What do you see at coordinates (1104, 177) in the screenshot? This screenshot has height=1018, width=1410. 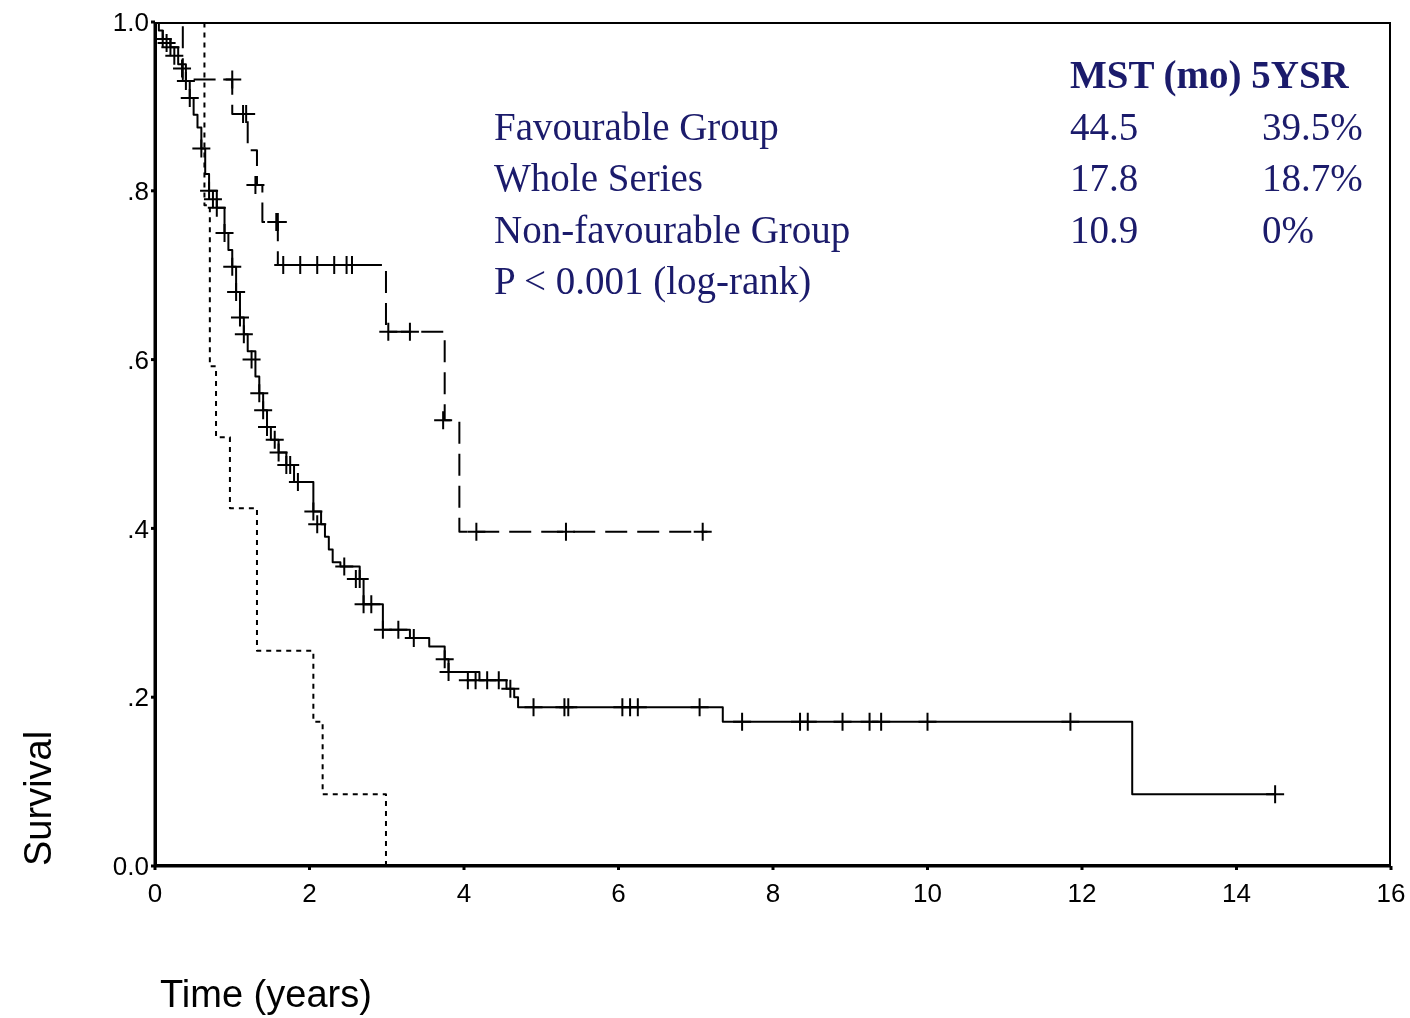 I see `annotation: 17.8` at bounding box center [1104, 177].